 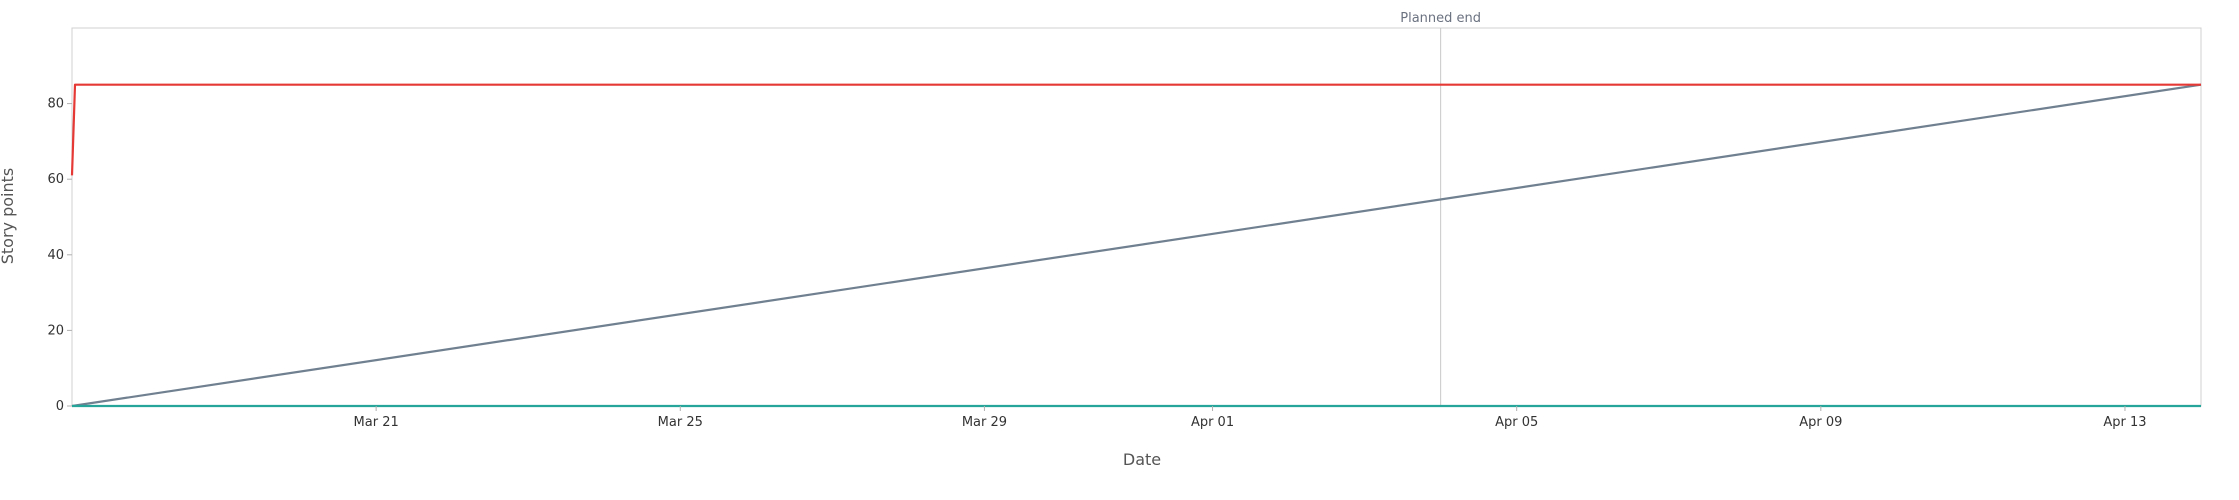 I want to click on x-tick-label: Mar 25, so click(x=680, y=422).